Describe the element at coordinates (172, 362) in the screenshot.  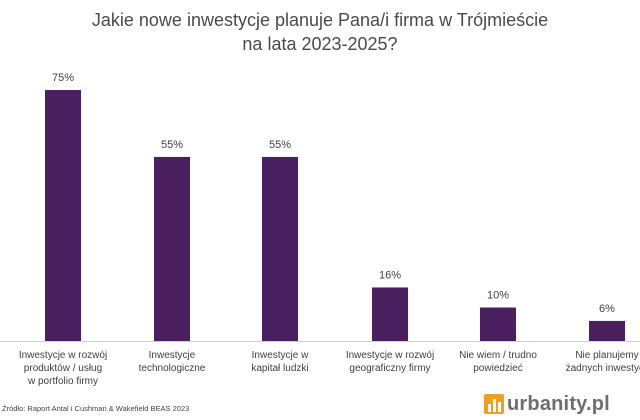
I see `category-label-1: Inwestycje technologiczne` at that location.